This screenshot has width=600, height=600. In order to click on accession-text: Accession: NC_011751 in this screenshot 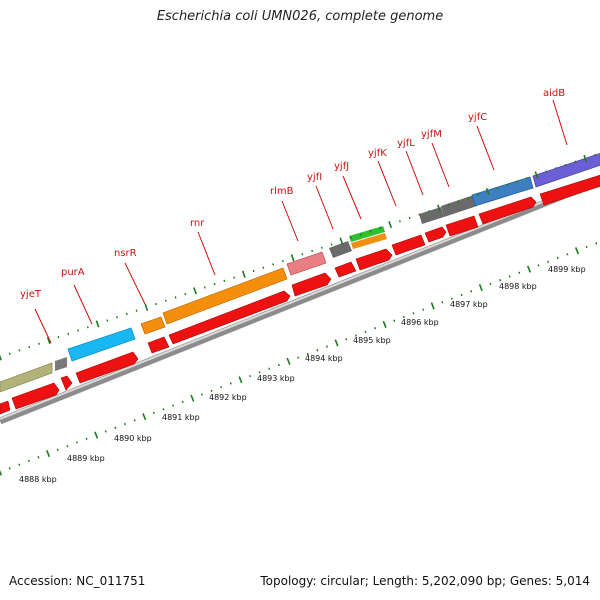, I will do `click(77, 581)`.